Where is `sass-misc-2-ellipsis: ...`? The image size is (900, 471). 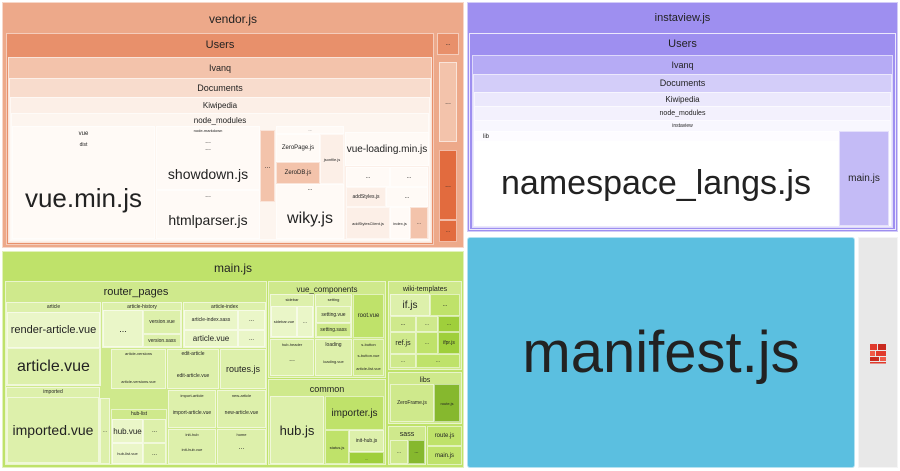
sass-misc-2-ellipsis: ... is located at coordinates (416, 452).